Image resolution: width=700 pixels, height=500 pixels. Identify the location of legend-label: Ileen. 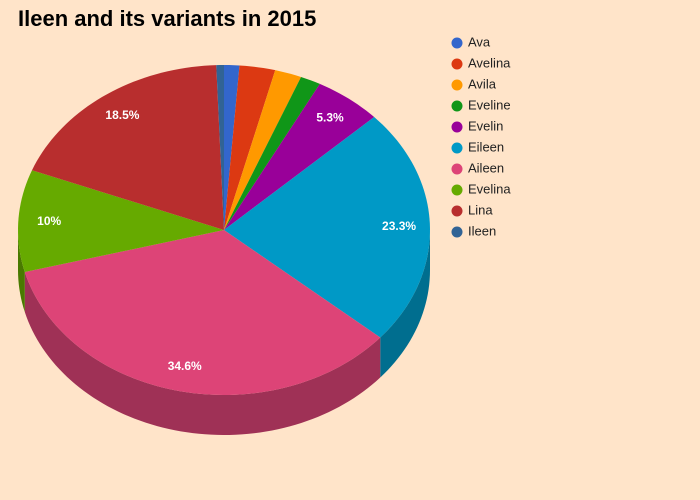
(482, 230).